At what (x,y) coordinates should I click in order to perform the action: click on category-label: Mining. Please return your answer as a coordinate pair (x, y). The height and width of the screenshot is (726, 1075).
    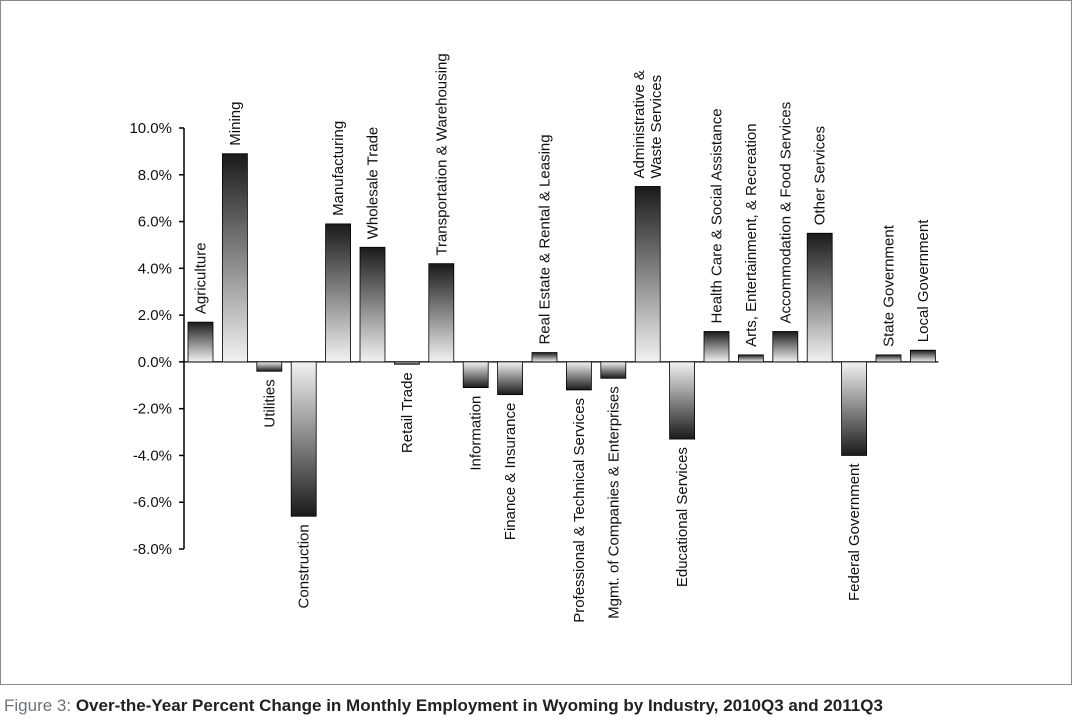
    Looking at the image, I should click on (235, 124).